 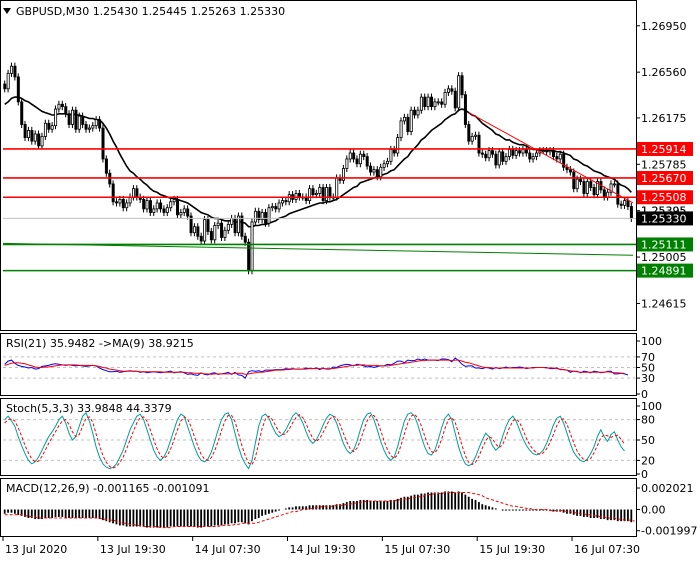 I want to click on rsi-panel-frame, so click(x=318, y=364).